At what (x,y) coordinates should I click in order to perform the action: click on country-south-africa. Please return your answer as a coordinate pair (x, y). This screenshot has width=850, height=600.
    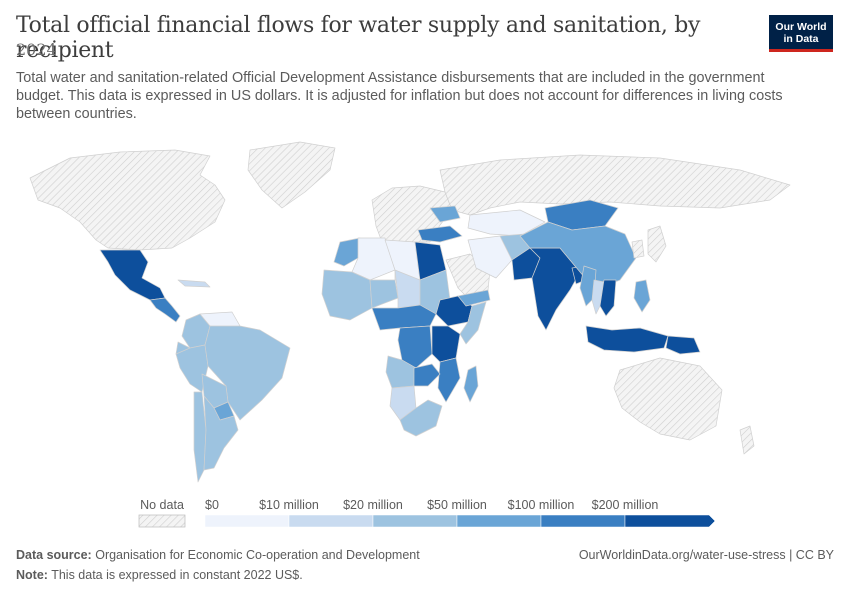
    Looking at the image, I should click on (421, 418).